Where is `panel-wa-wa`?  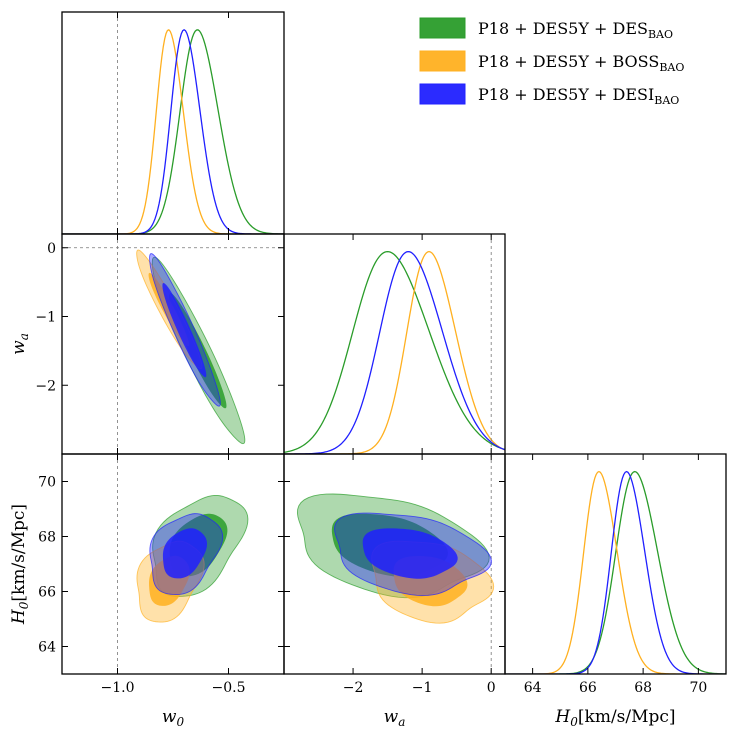
panel-wa-wa is located at coordinates (394, 344).